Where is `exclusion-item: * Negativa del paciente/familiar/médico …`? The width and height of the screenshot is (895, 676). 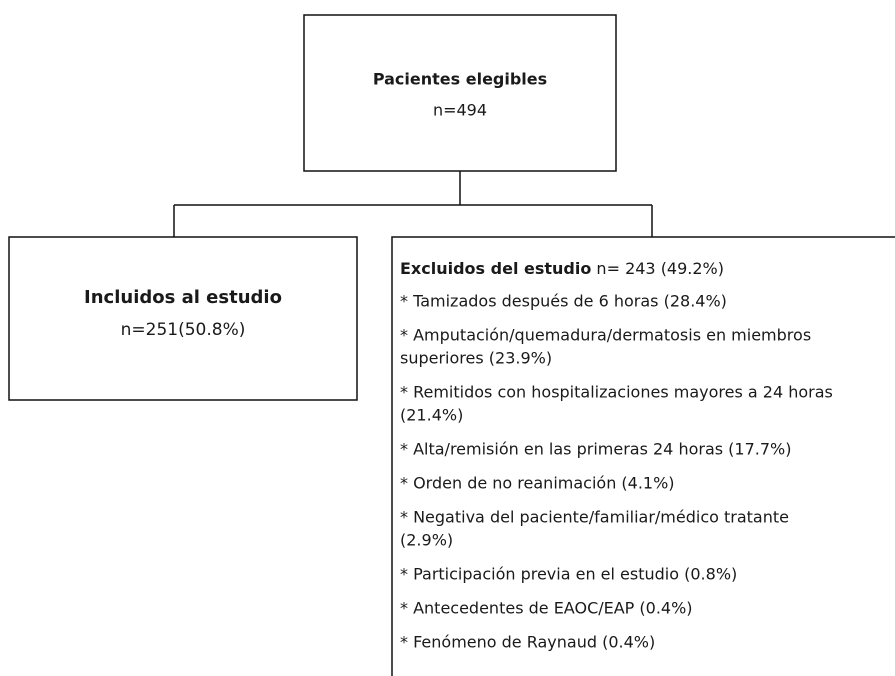
exclusion-item: * Negativa del paciente/familiar/médico … is located at coordinates (594, 517).